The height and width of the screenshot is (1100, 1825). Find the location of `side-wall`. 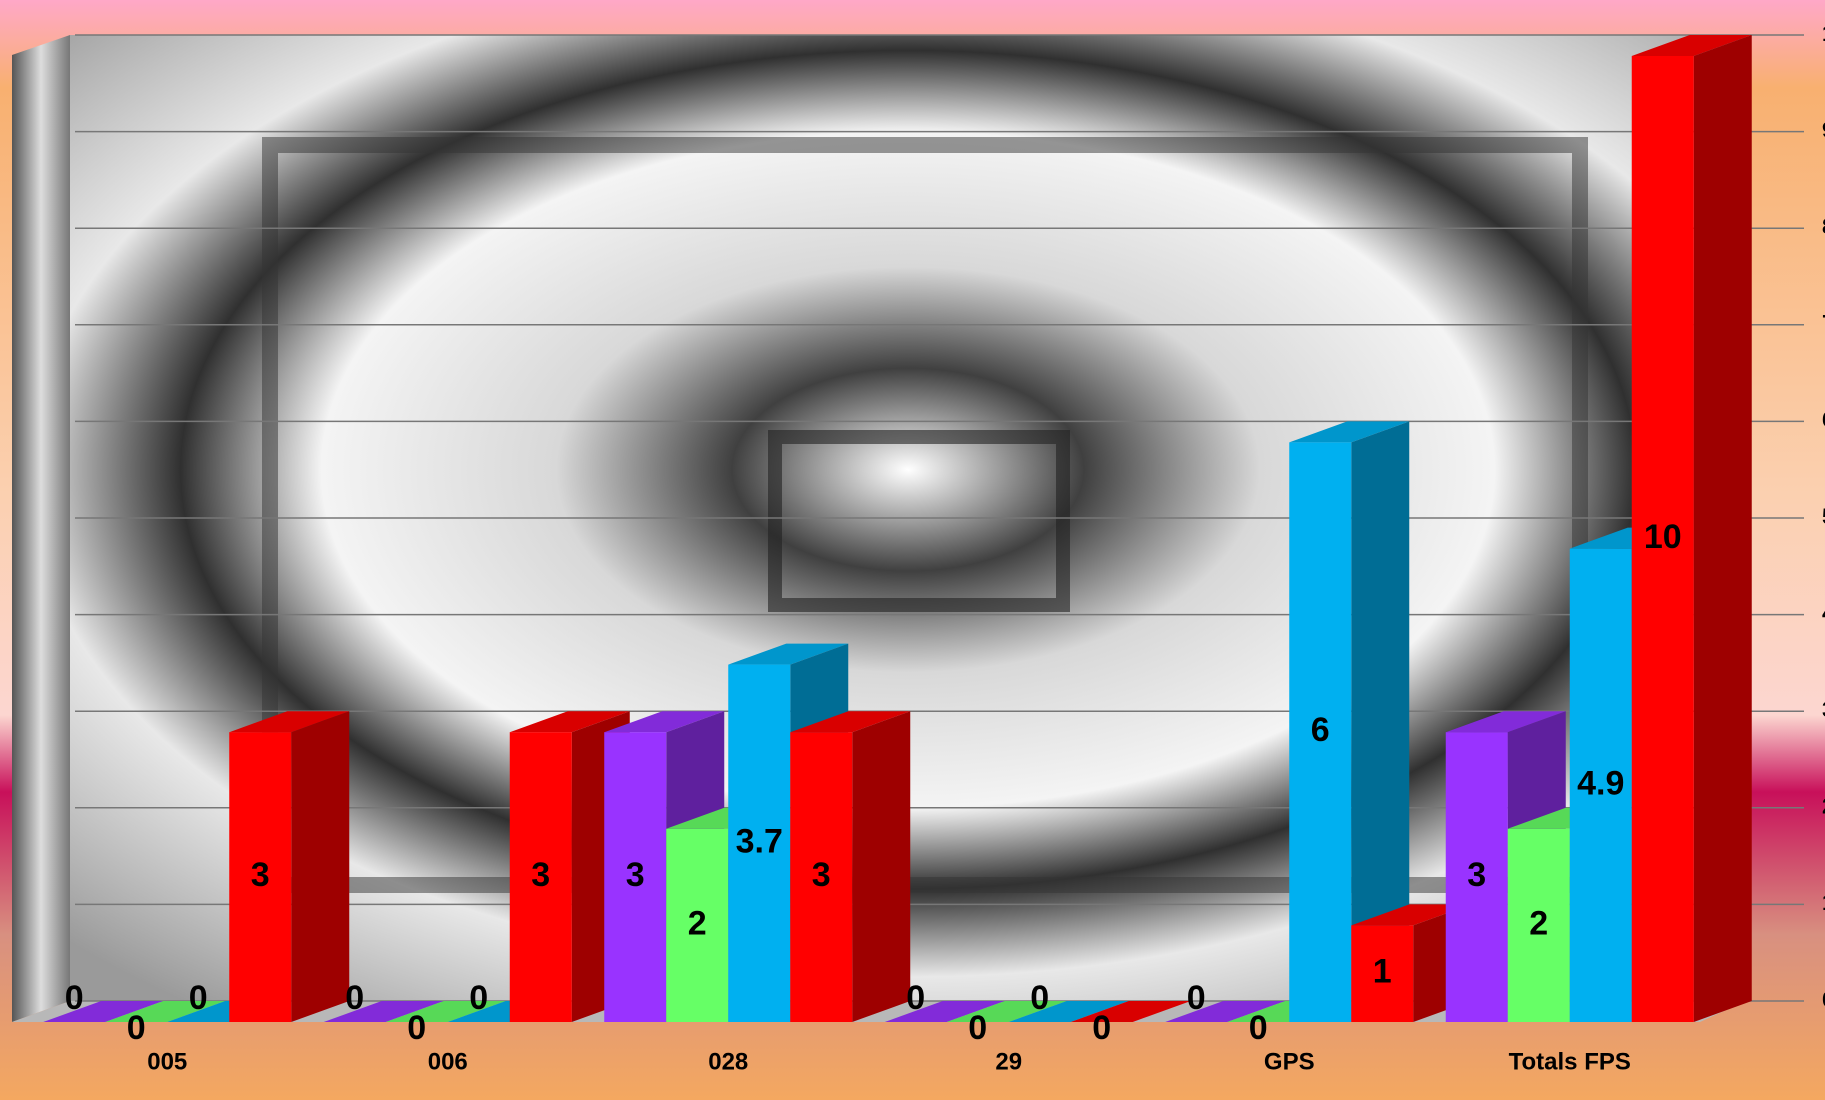

side-wall is located at coordinates (41, 528).